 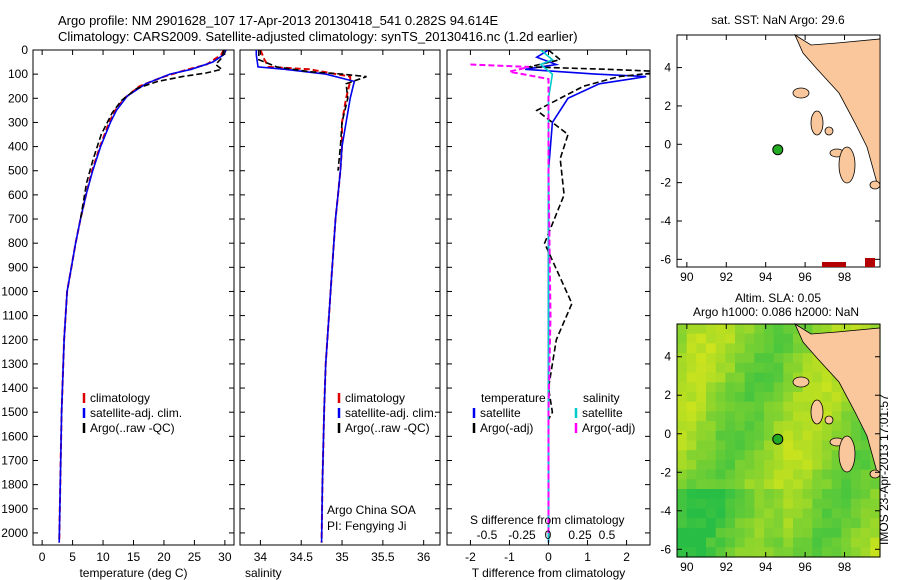 I want to click on temperature-xtick-label: 25, so click(x=195, y=557).